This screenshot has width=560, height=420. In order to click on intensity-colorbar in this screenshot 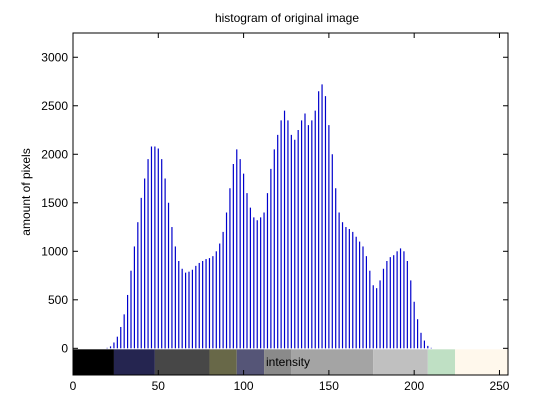, I will do `click(290, 362)`.